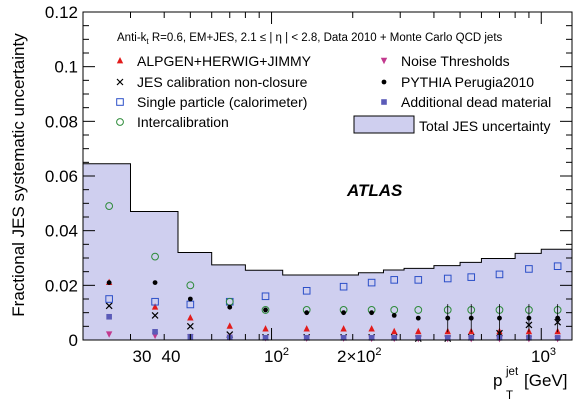 This screenshot has height=405, width=574. I want to click on legend-entry-0: ALPGEN+HERWIG+JIMMY, so click(214, 61).